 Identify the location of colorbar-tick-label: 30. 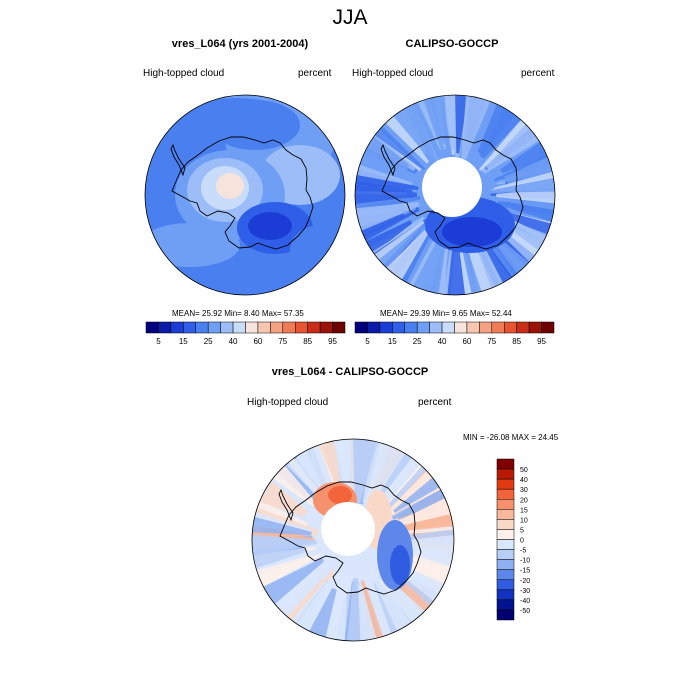
(524, 490).